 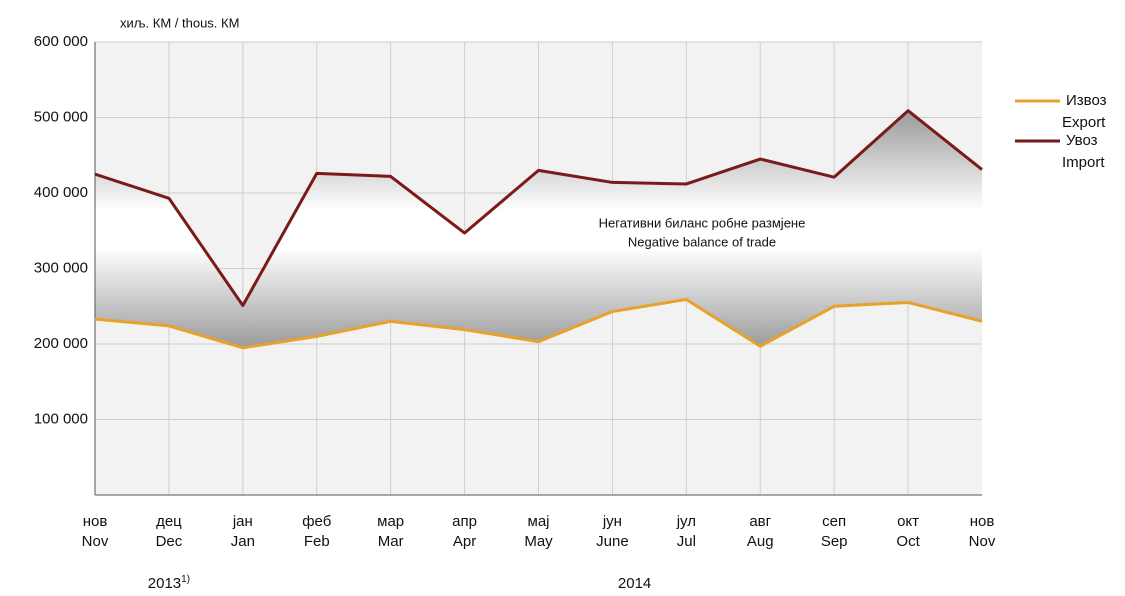 I want to click on x-tick-label: јун, so click(x=612, y=521).